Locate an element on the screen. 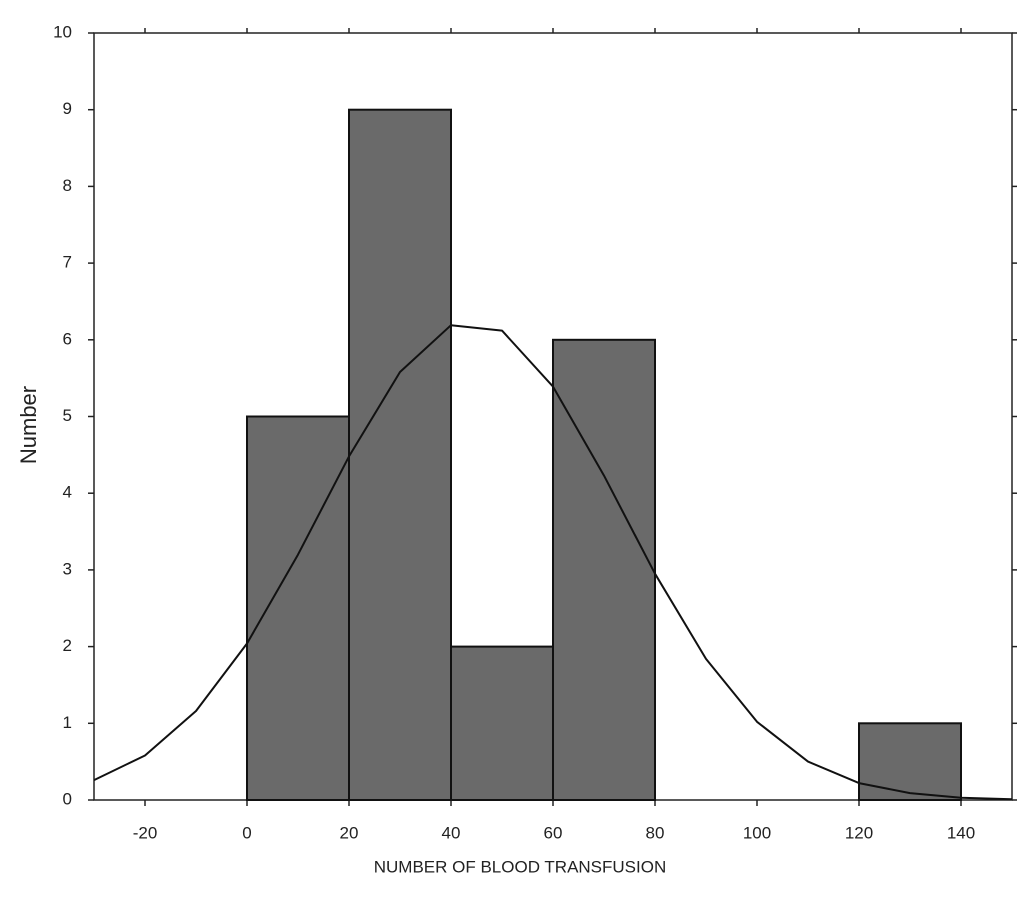  y-tick-label: 9 is located at coordinates (67, 108).